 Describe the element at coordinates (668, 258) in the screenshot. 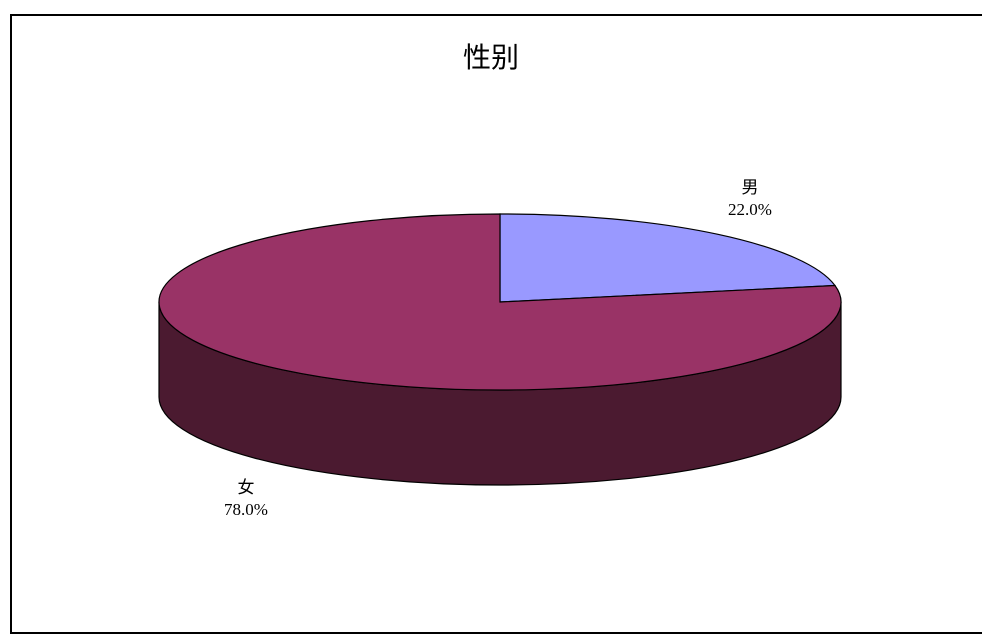

I see `pie-slice-male` at that location.